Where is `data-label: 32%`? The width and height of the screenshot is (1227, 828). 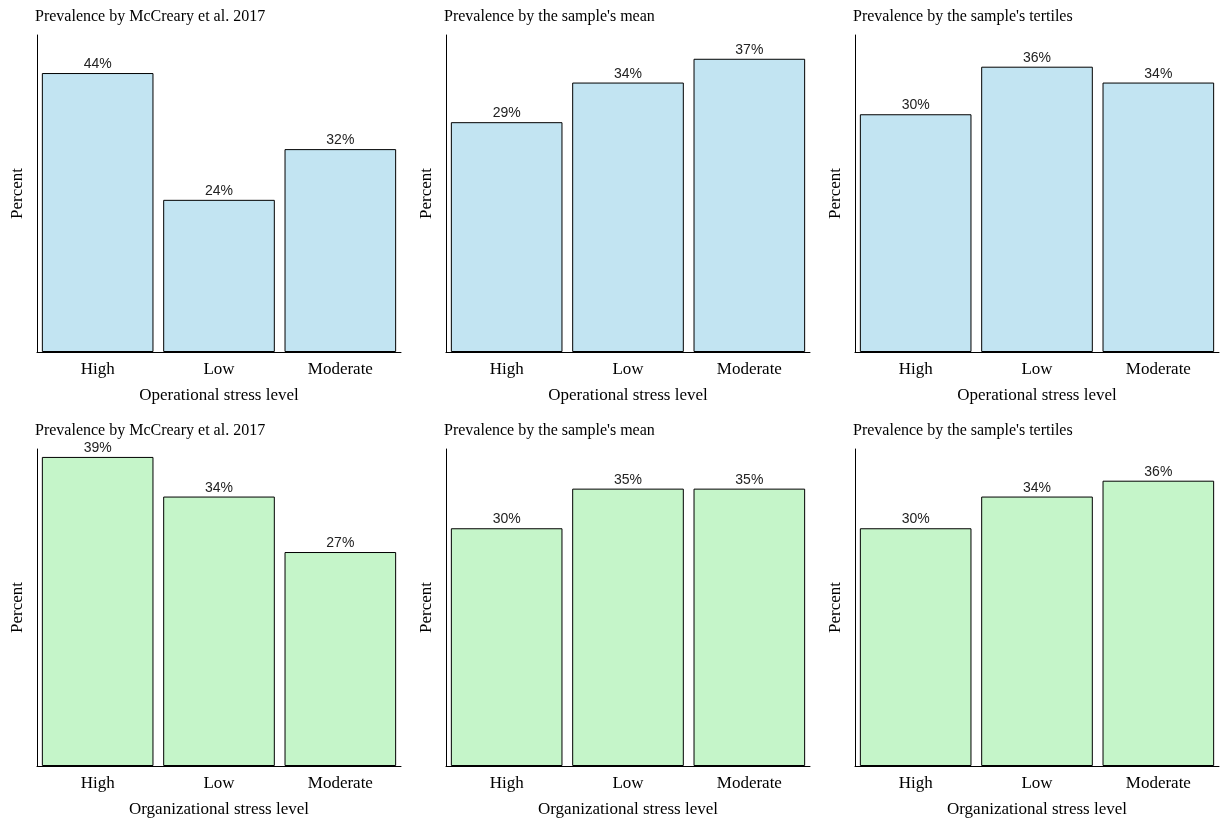 data-label: 32% is located at coordinates (340, 139).